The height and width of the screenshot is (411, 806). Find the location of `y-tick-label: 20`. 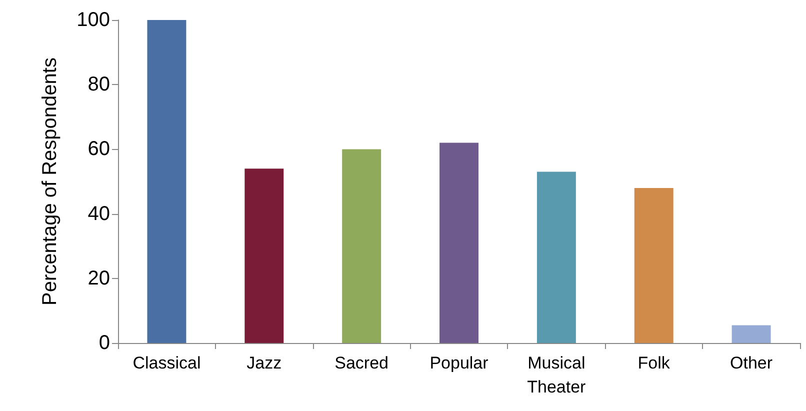

y-tick-label: 20 is located at coordinates (99, 278).